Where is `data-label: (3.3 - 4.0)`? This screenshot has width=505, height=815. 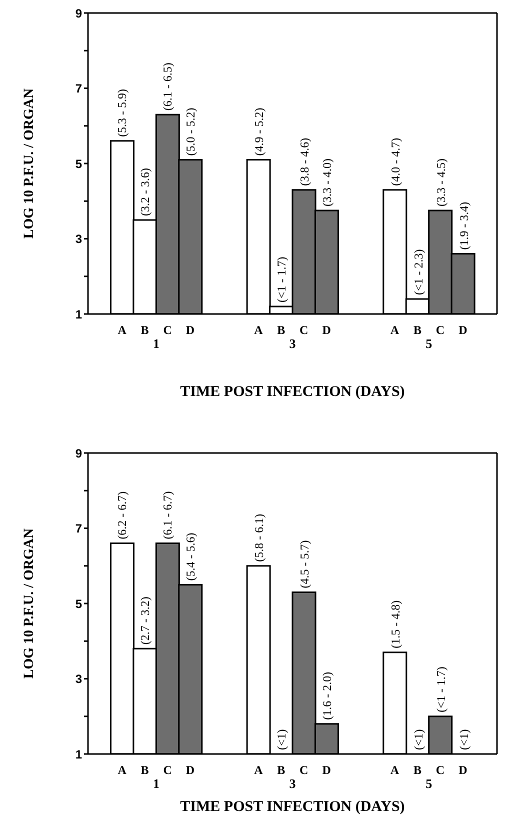 data-label: (3.3 - 4.0) is located at coordinates (327, 182).